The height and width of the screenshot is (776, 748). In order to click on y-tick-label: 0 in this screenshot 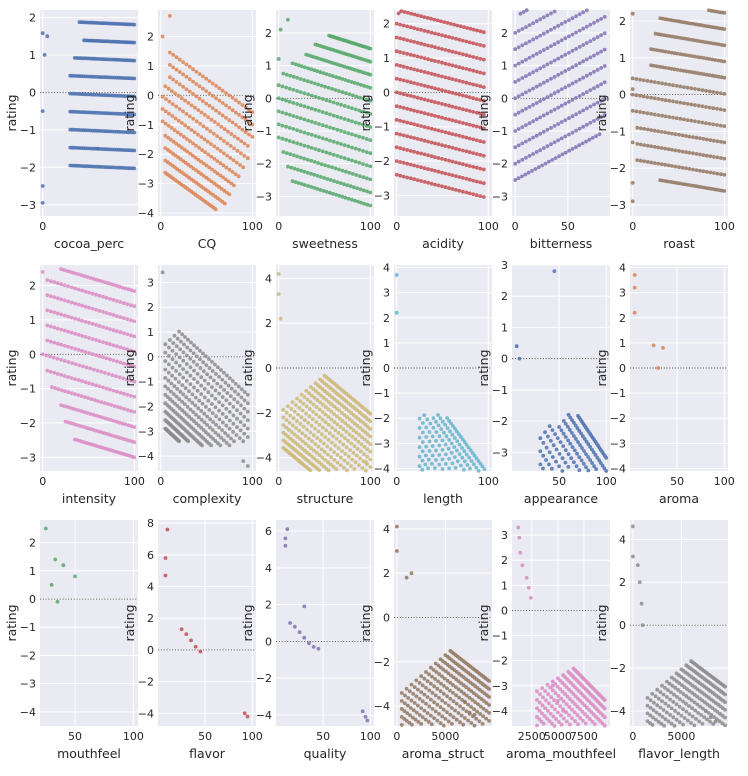, I will do `click(386, 368)`.